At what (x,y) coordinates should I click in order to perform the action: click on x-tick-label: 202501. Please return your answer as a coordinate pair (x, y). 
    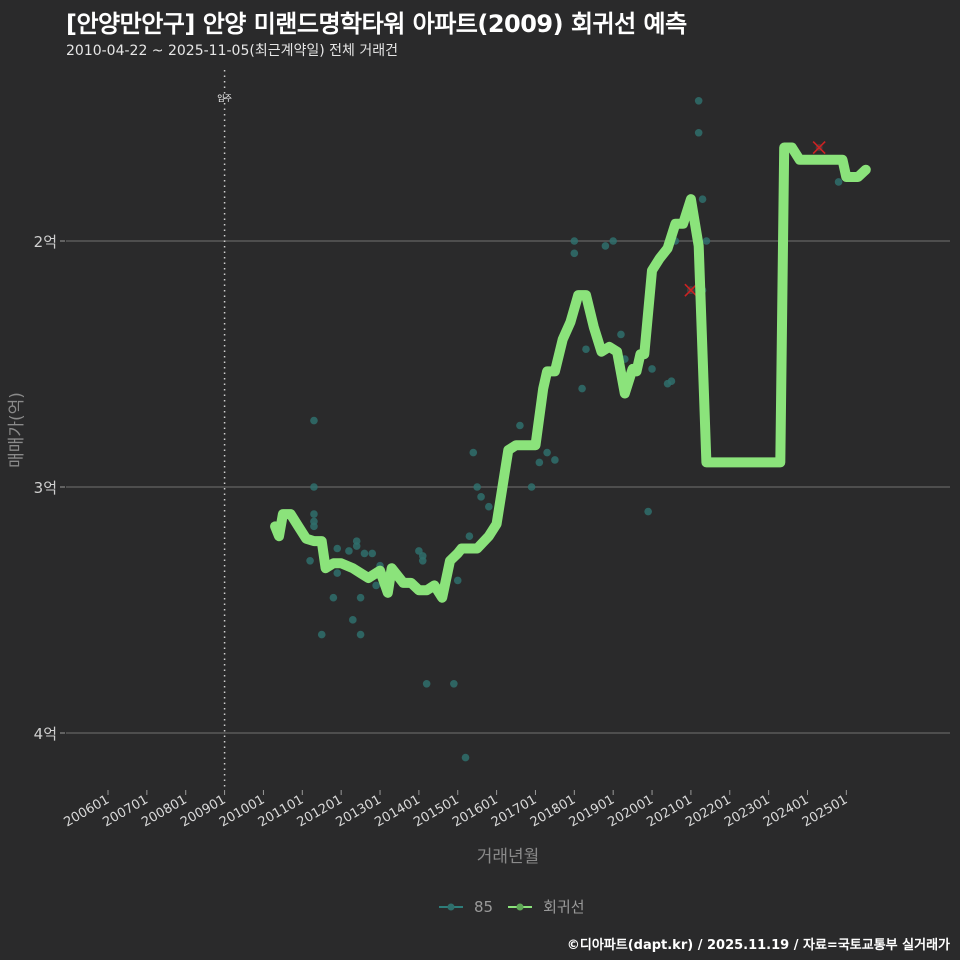
    Looking at the image, I should click on (825, 811).